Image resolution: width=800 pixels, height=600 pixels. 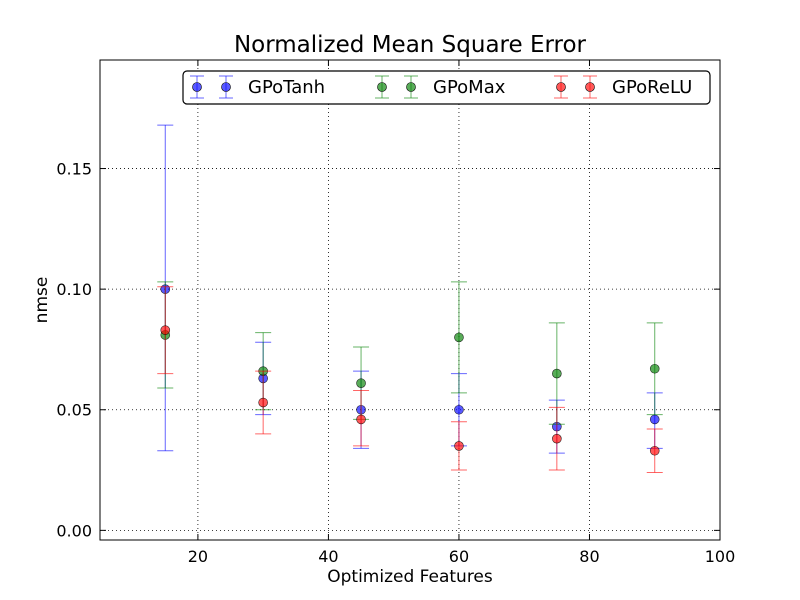 I want to click on x-tick-label: 40, so click(x=328, y=556).